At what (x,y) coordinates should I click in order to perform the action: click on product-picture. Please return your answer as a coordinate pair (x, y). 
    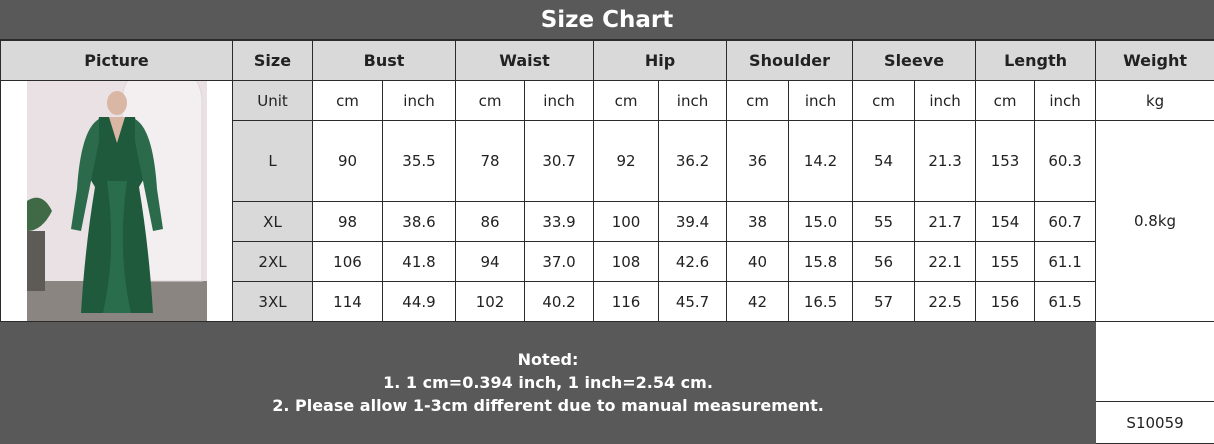
    Looking at the image, I should click on (117, 201).